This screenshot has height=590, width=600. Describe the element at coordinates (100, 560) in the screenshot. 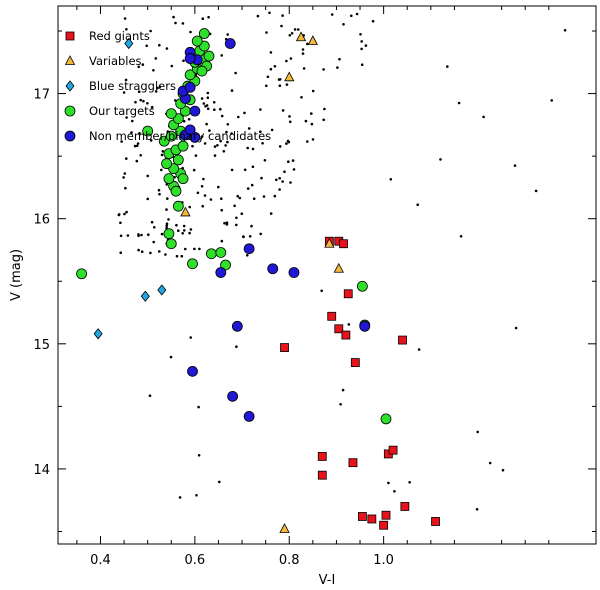

I see `x-tick-label: 0.4` at that location.